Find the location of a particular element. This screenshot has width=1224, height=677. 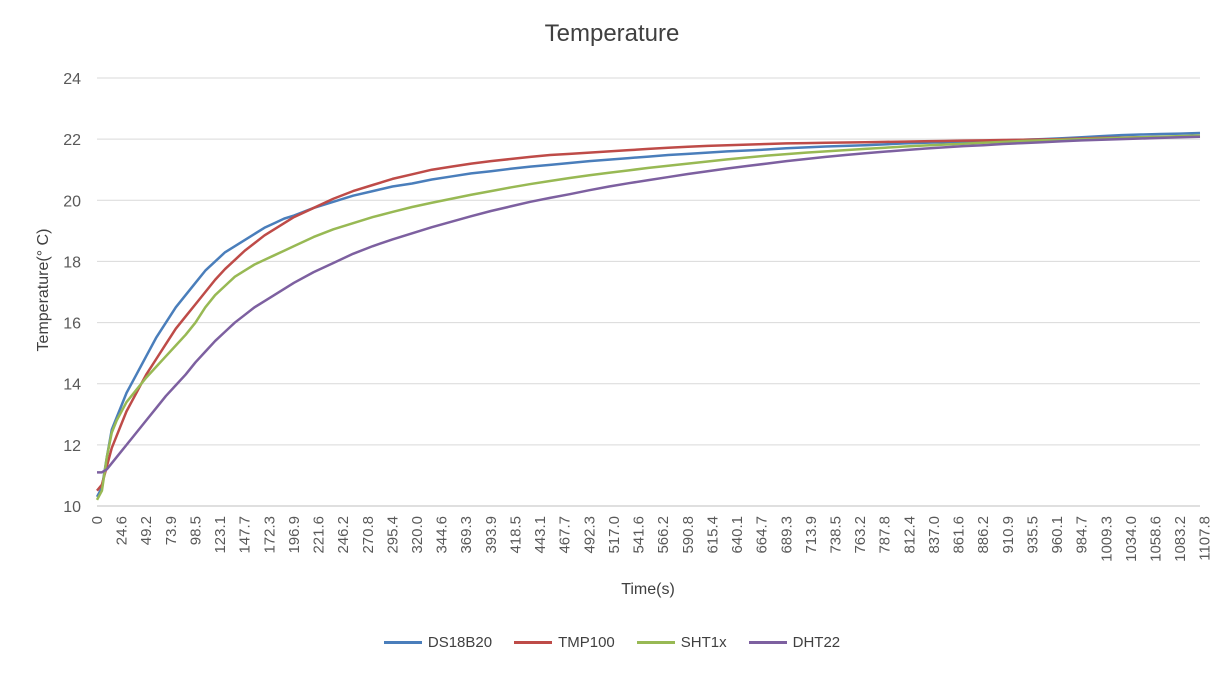

x-tick-label: 369.3 is located at coordinates (466, 535).